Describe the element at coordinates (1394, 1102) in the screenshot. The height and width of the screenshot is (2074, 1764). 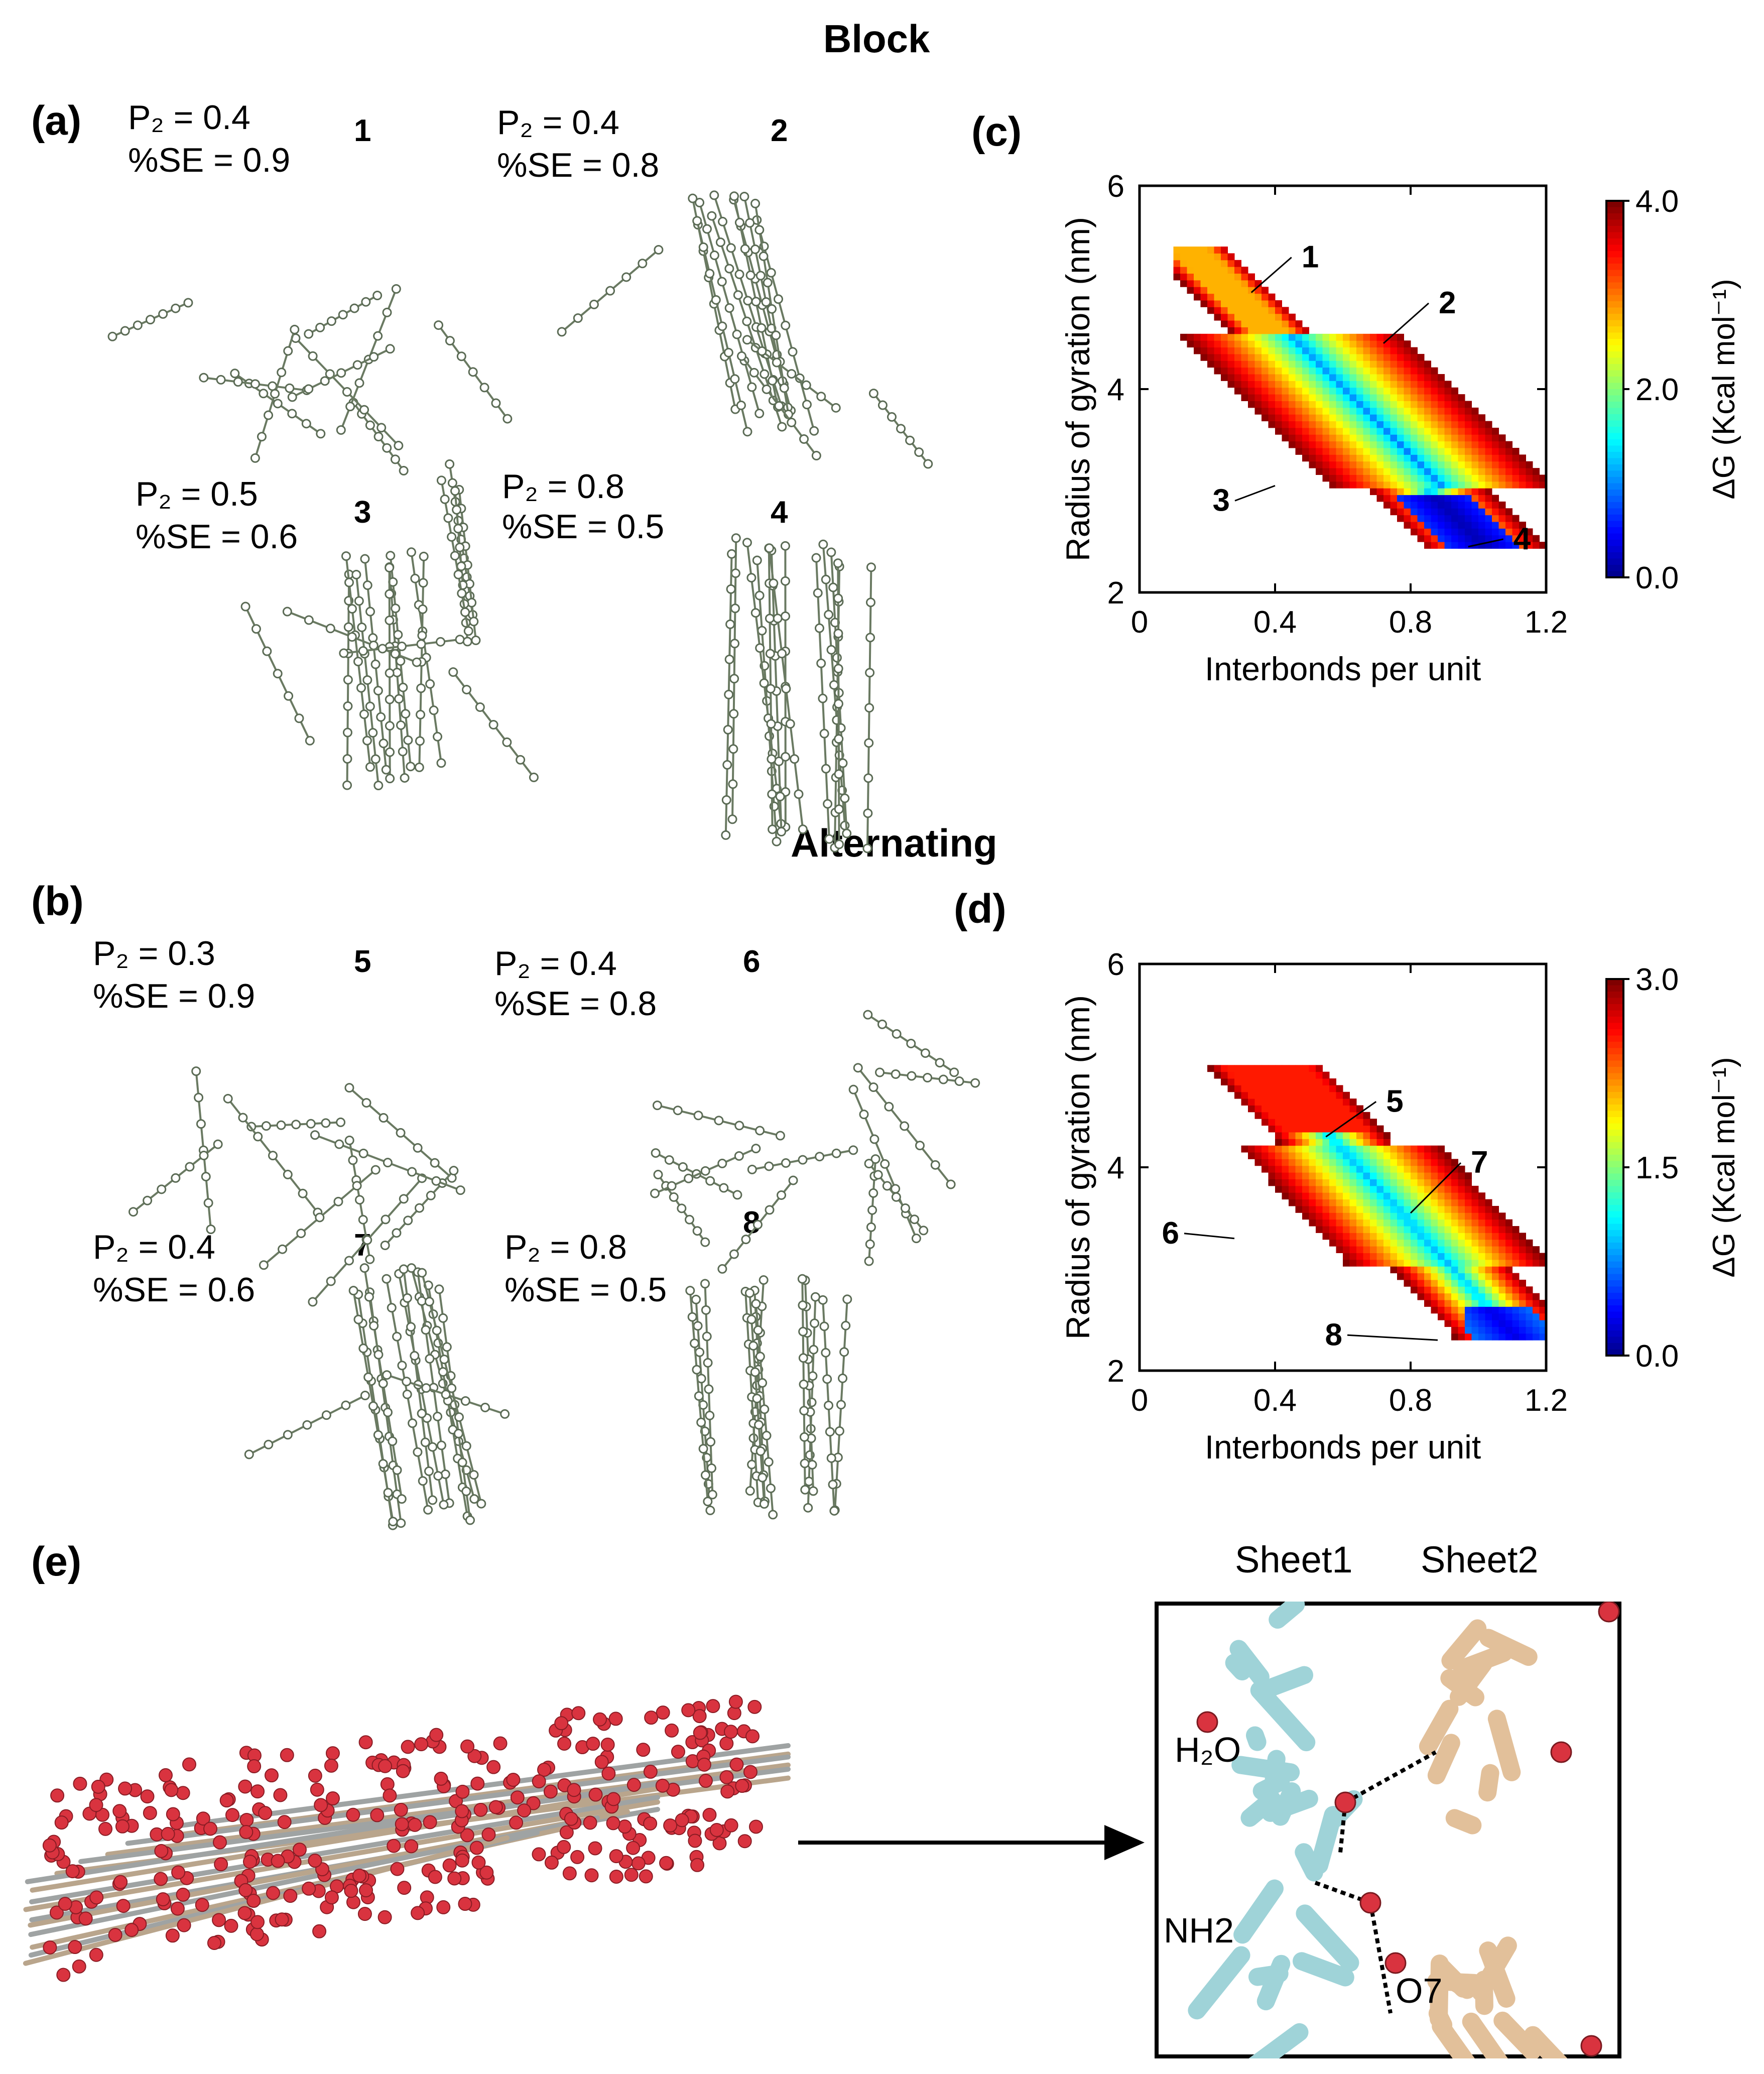
I see `annotation-5: 5` at that location.